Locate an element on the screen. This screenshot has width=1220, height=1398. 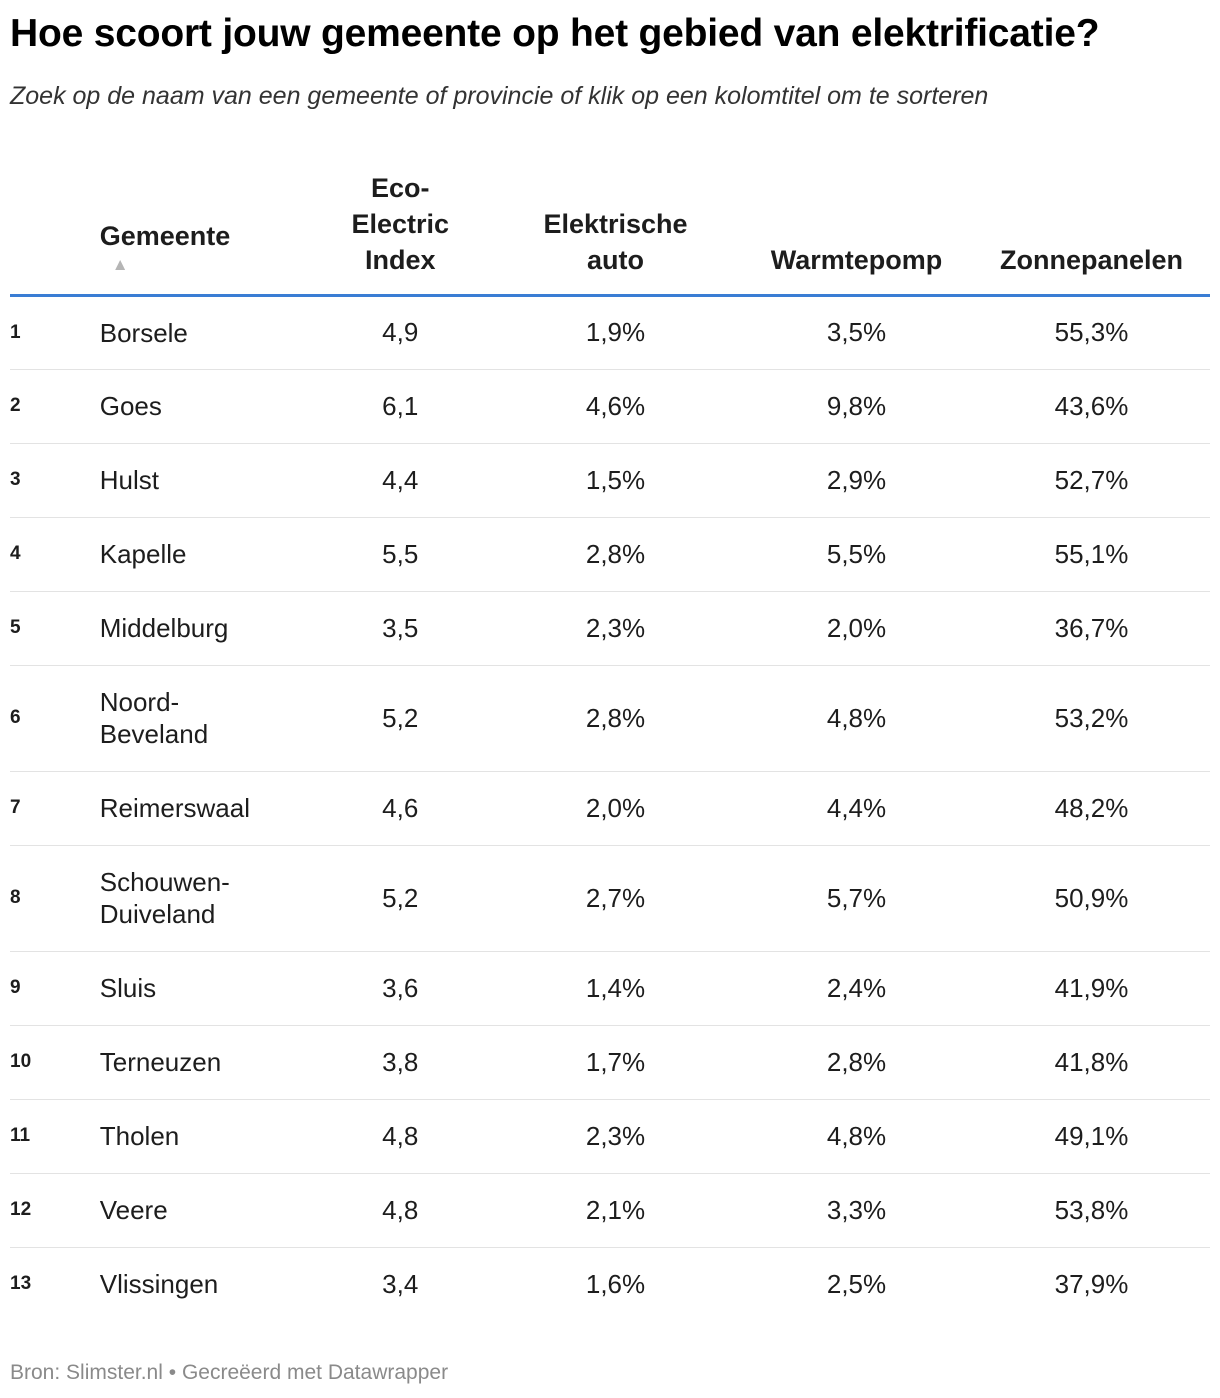
warmtepomp-cell: 2,4% is located at coordinates (856, 988).